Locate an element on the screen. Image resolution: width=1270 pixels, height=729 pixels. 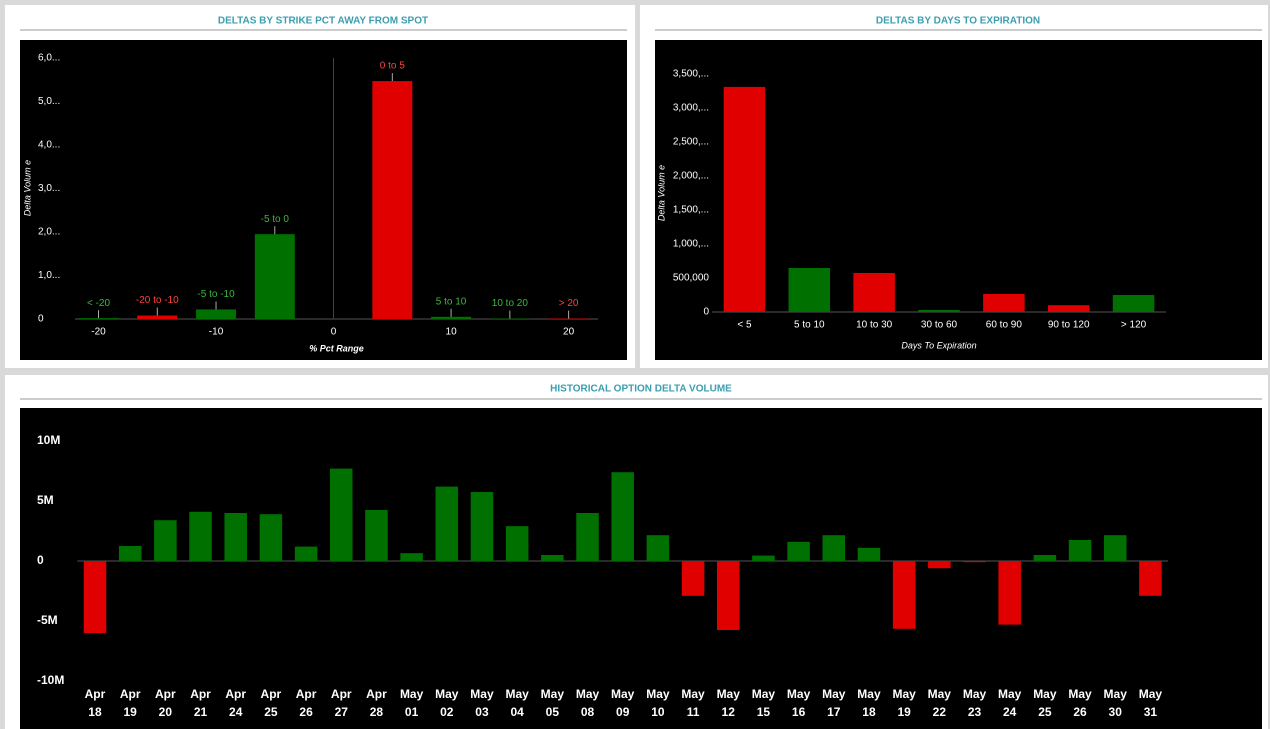
label-line: 12 is located at coordinates (729, 712).